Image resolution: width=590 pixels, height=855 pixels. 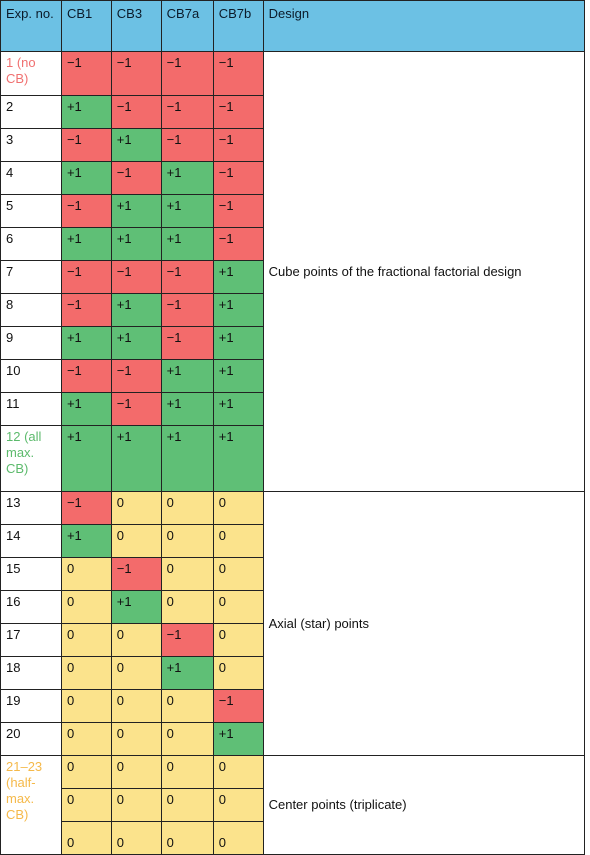 What do you see at coordinates (424, 805) in the screenshot?
I see `design-group-cell: Center points (triplicate)` at bounding box center [424, 805].